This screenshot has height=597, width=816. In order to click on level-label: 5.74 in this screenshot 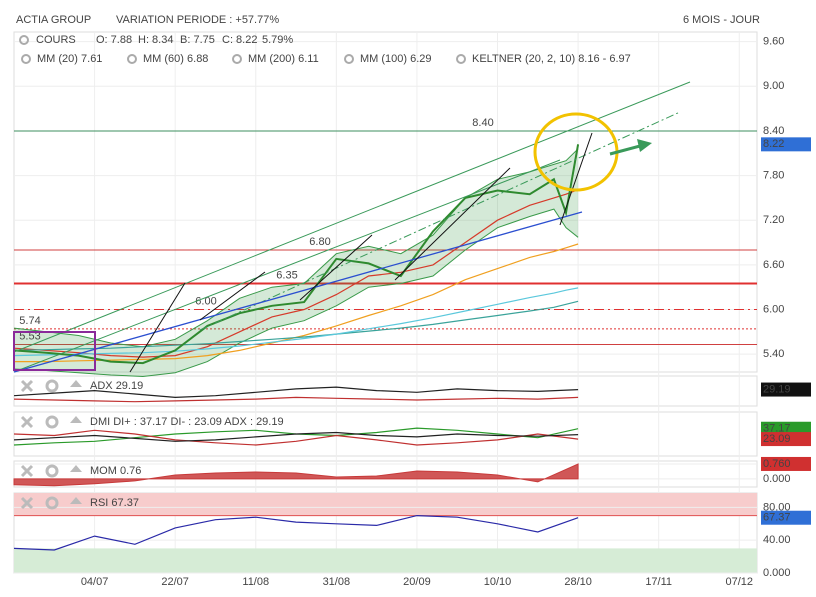, I will do `click(29, 321)`.